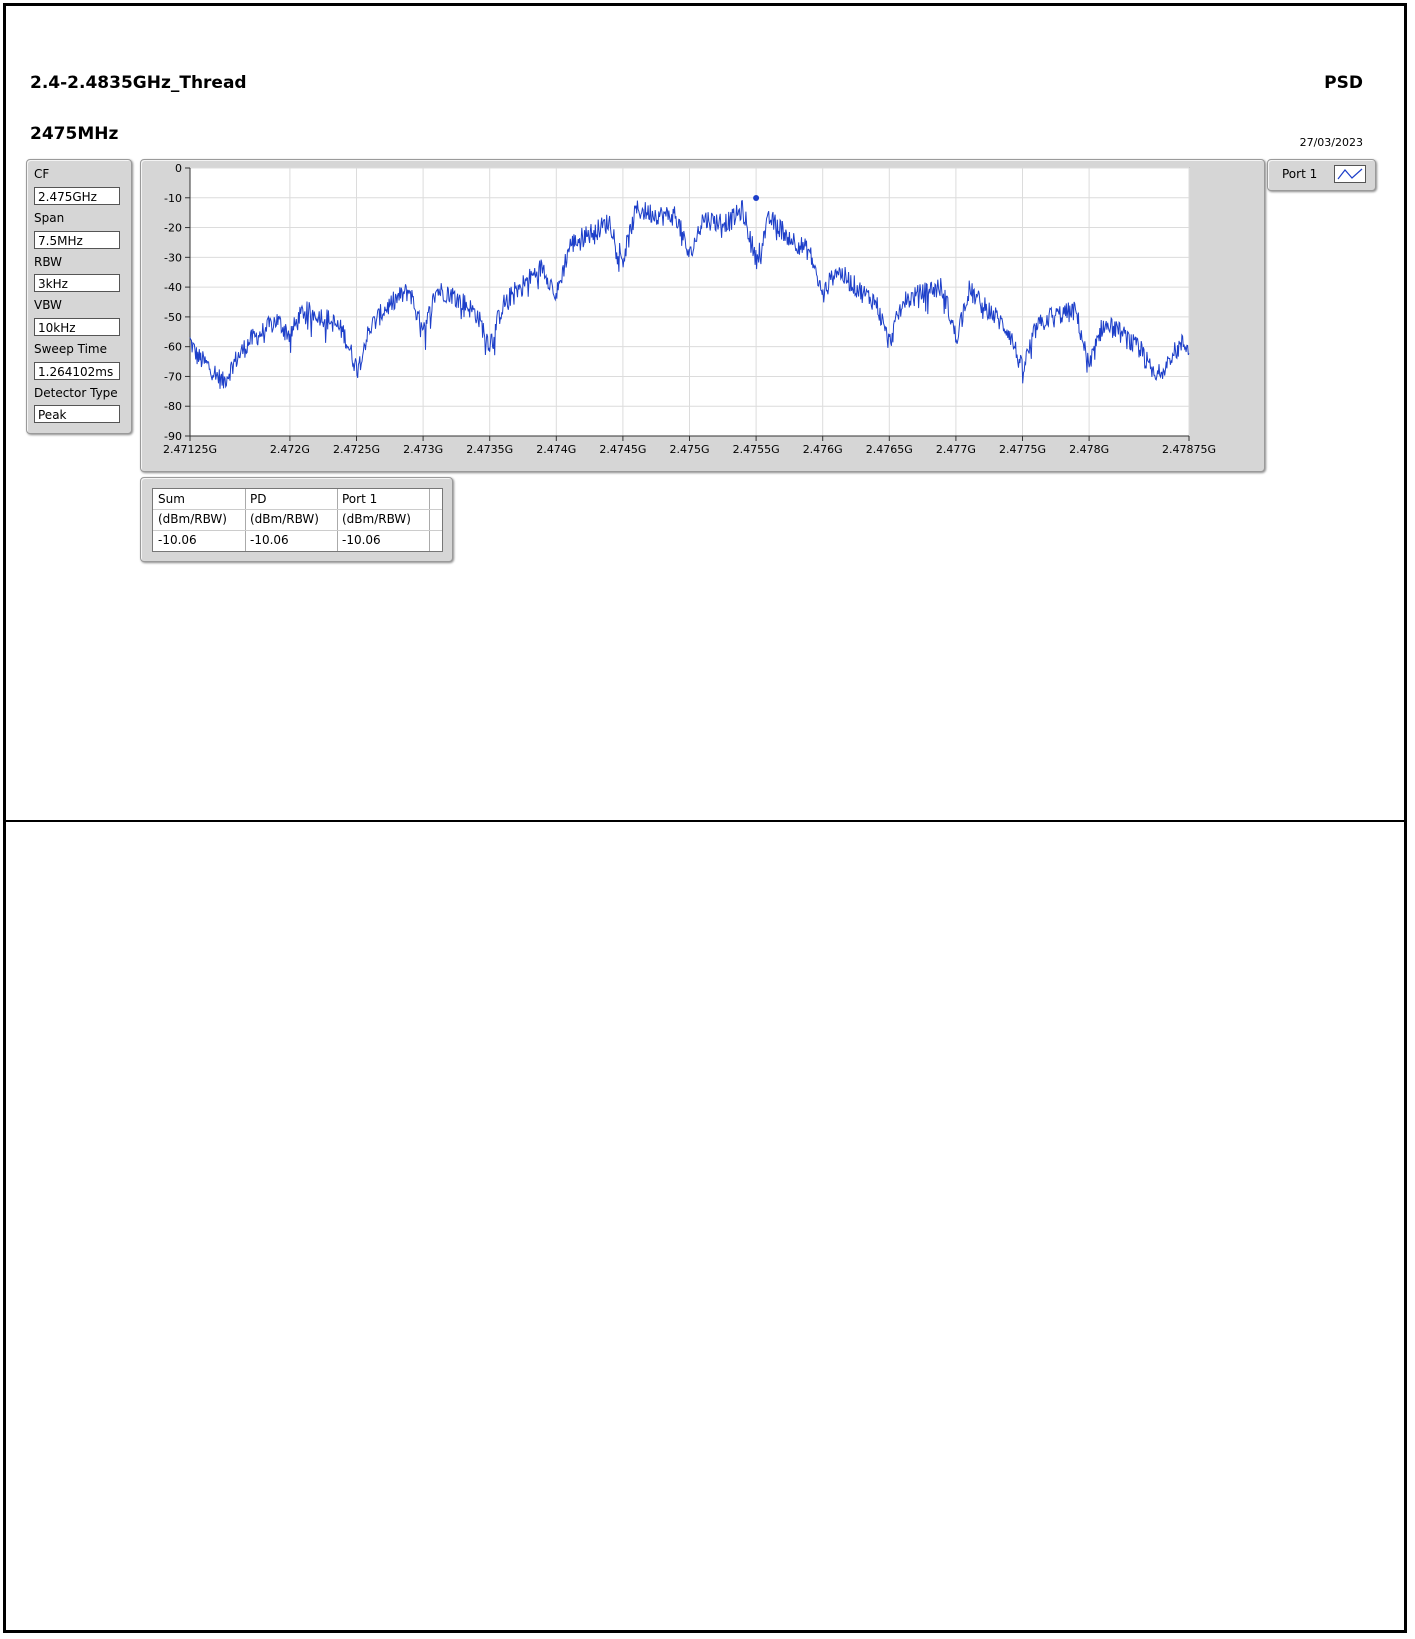  Describe the element at coordinates (48, 305) in the screenshot. I see `vbw-label: VBW` at that location.